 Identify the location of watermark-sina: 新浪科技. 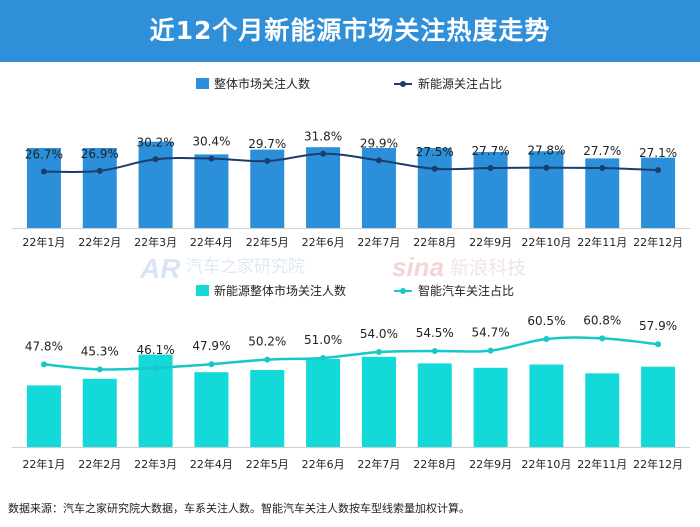
(488, 268).